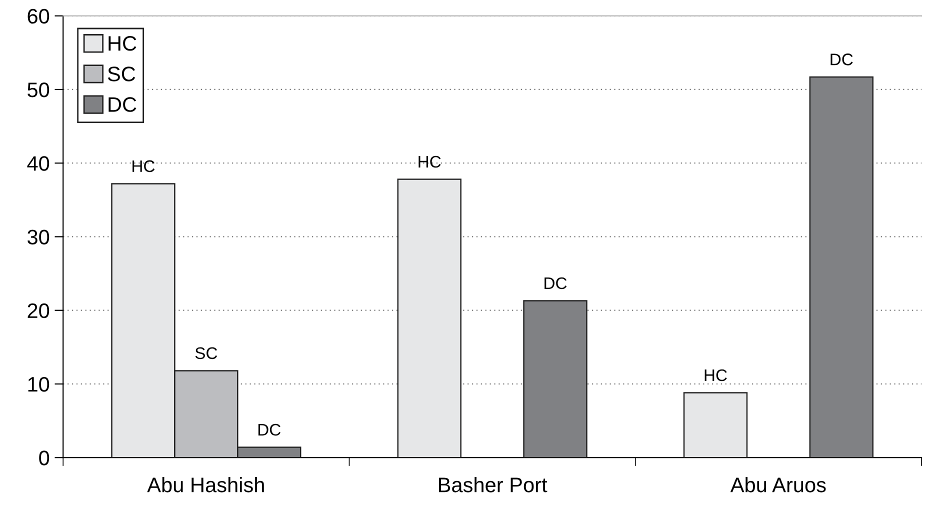 This screenshot has width=928, height=529. I want to click on y-tick-label: 20, so click(39, 310).